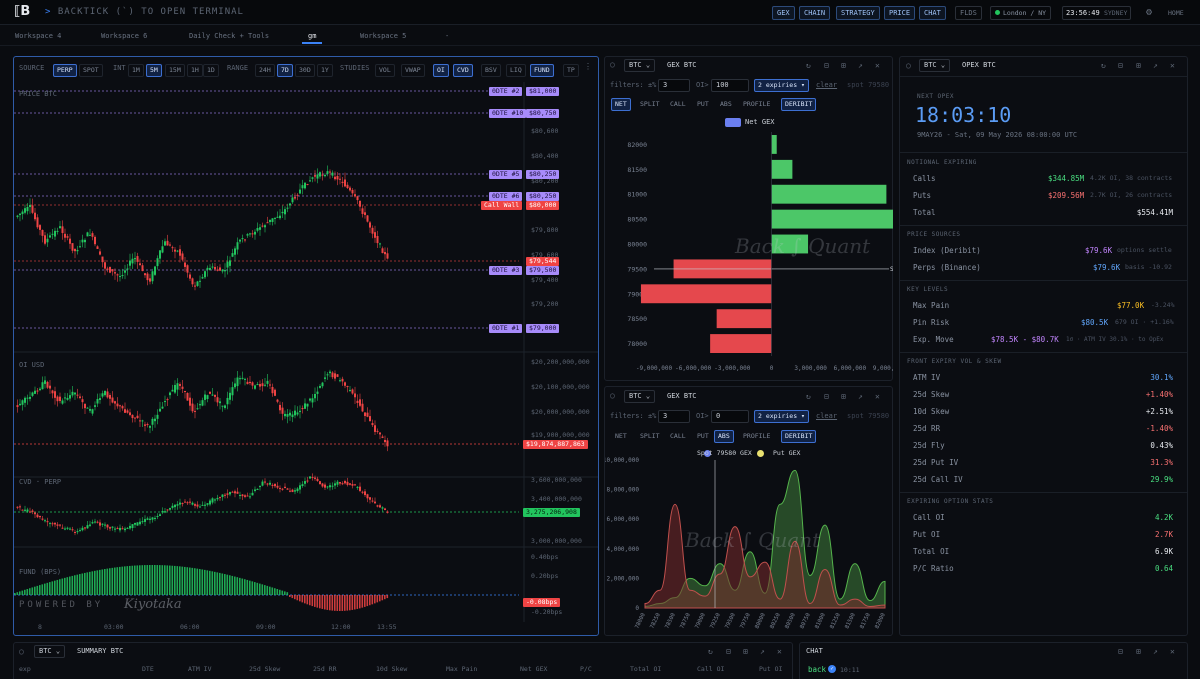 The image size is (1200, 679). I want to click on session-indicator: London / NY, so click(1021, 13).